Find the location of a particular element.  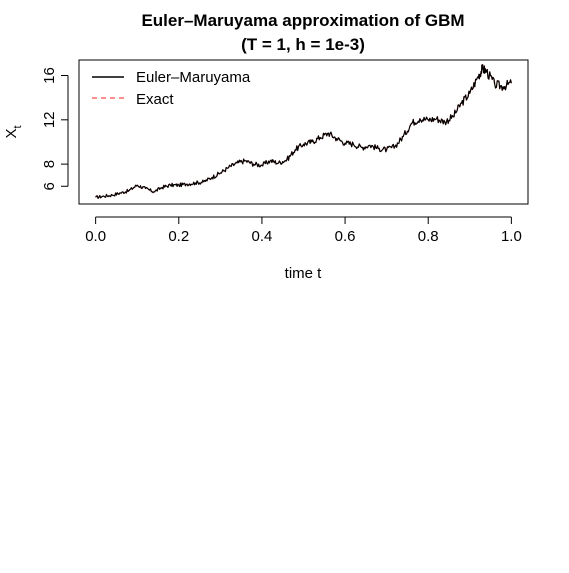

x-axis-label: time t is located at coordinates (304, 273).